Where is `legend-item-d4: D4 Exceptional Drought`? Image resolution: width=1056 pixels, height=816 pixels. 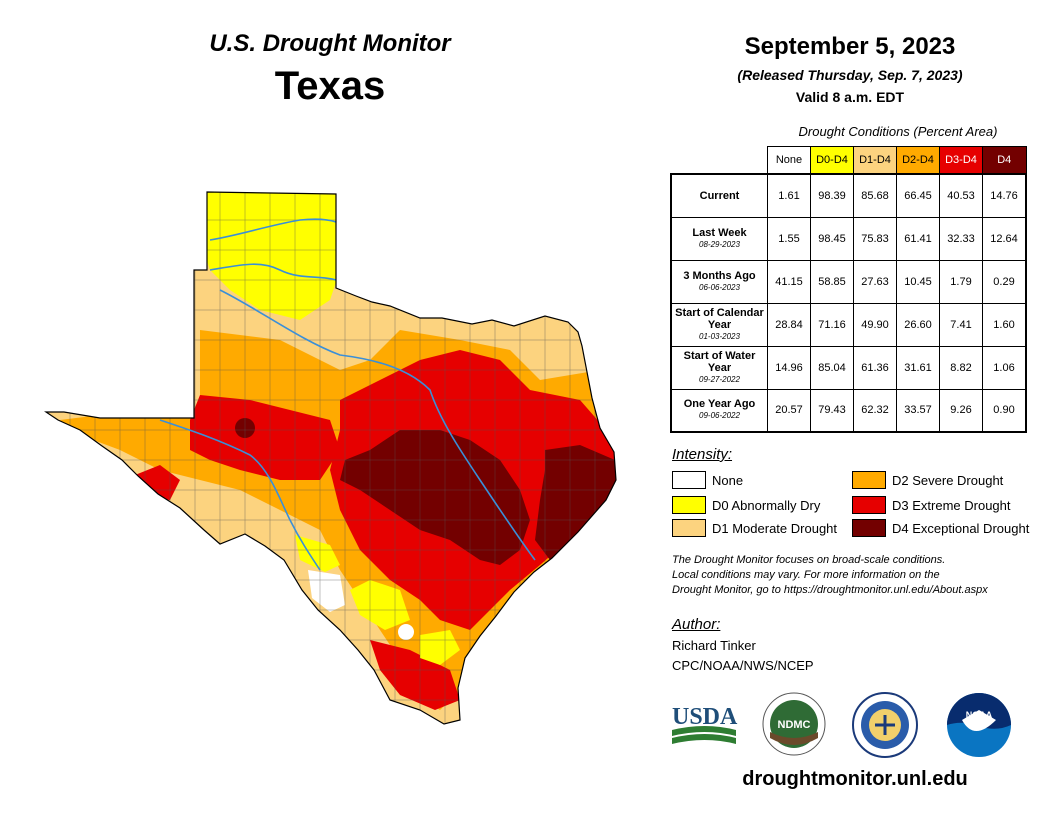 legend-item-d4: D4 Exceptional Drought is located at coordinates (940, 528).